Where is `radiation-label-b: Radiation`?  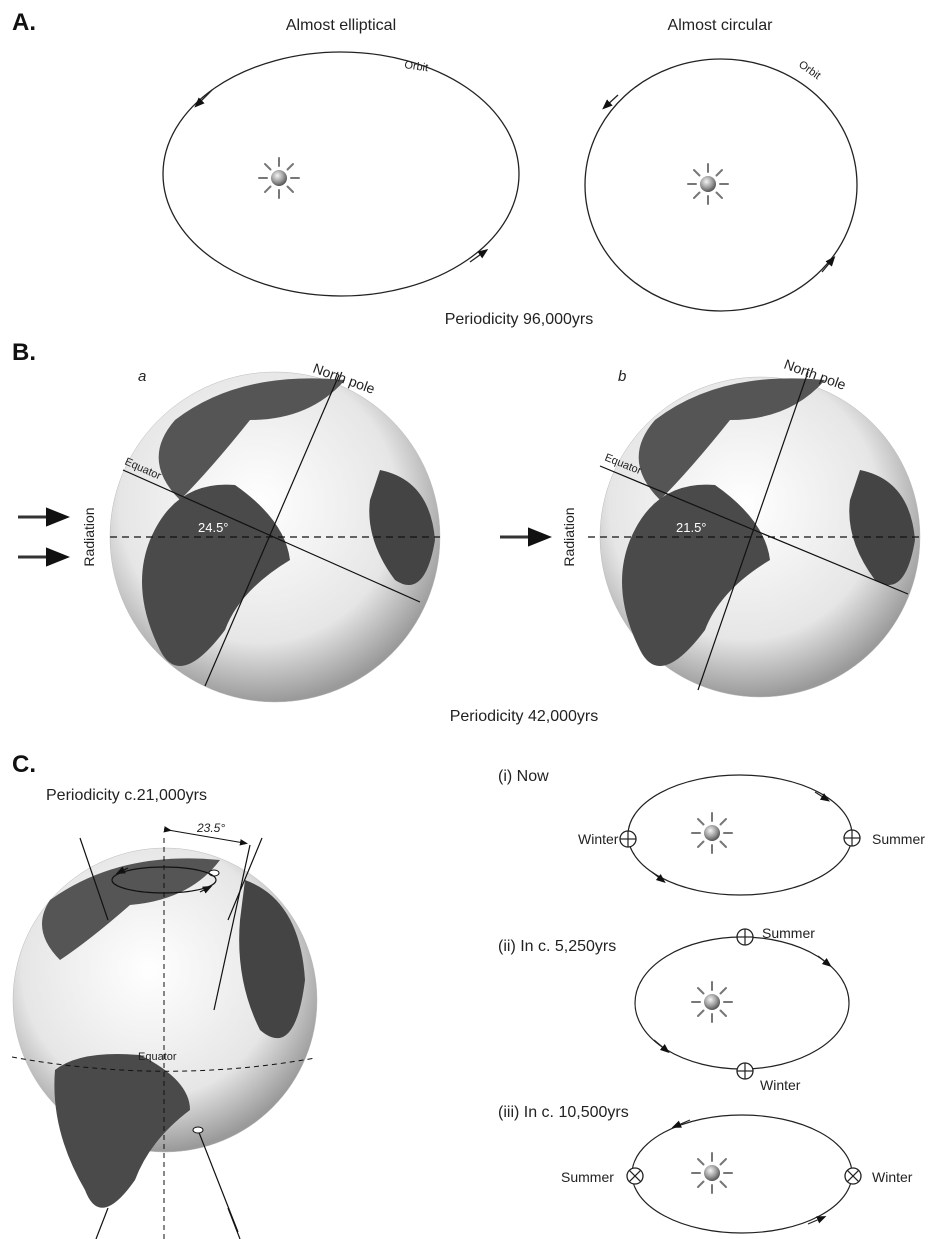
radiation-label-b: Radiation is located at coordinates (569, 536).